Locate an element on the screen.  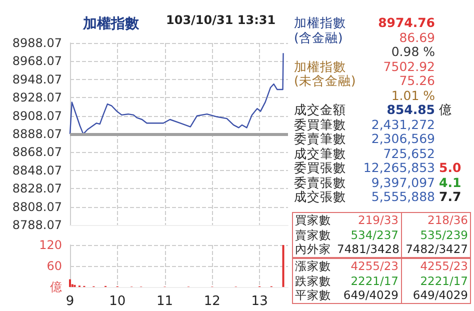
x-tick-label: 11 is located at coordinates (165, 301).